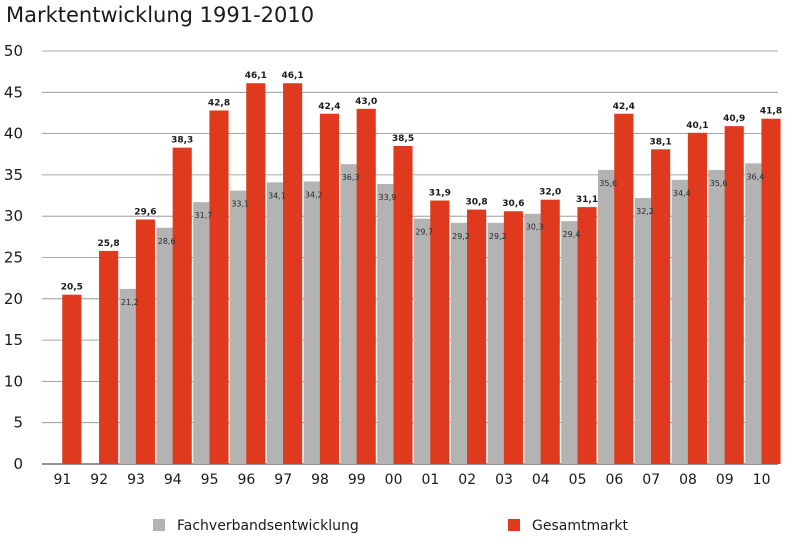 The width and height of the screenshot is (800, 540). Describe the element at coordinates (651, 480) in the screenshot. I see `x-tick-label: 07` at that location.